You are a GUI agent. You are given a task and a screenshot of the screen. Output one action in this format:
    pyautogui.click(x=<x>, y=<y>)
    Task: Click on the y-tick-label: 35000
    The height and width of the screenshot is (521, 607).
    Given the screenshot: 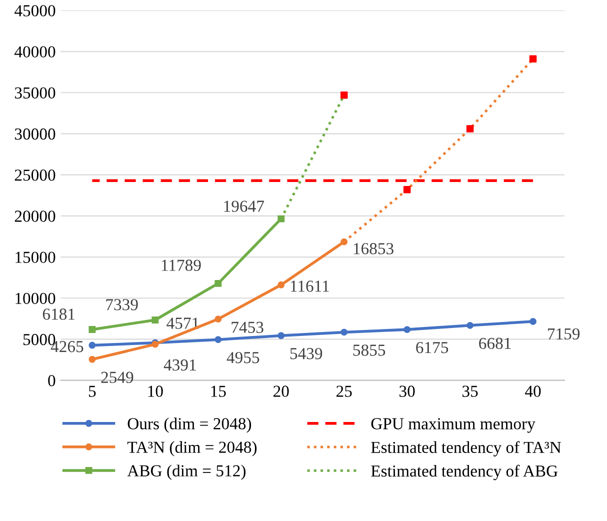 What is the action you would take?
    pyautogui.click(x=35, y=93)
    